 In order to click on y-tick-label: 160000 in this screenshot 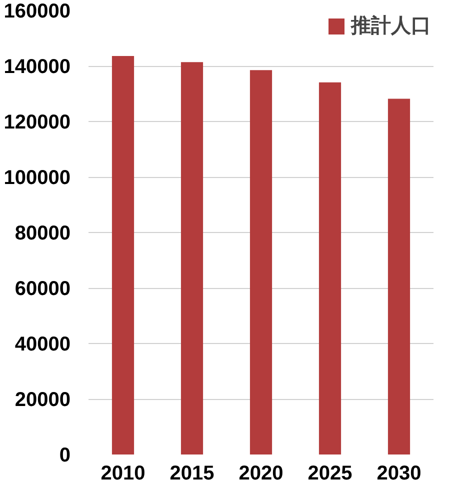, I will do `click(37, 11)`.